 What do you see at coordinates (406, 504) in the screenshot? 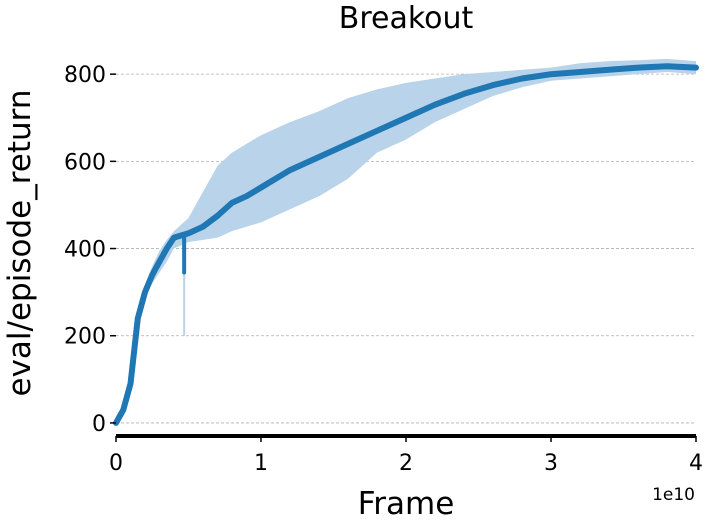
I see `x-axis-label: Frame` at bounding box center [406, 504].